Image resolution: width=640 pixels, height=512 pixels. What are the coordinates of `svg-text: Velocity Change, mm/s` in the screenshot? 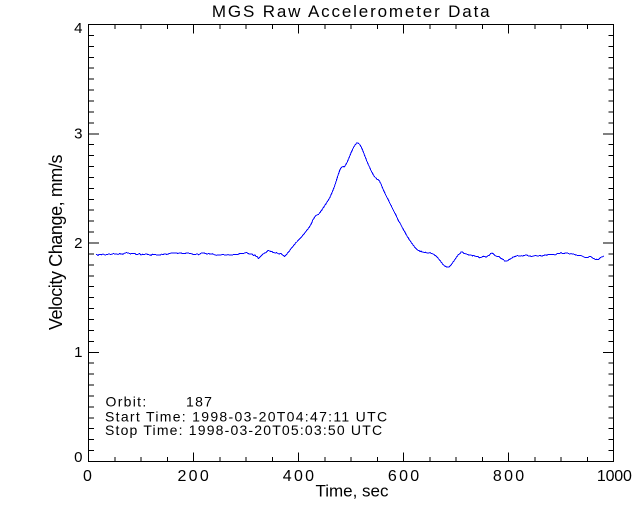 It's located at (56, 242).